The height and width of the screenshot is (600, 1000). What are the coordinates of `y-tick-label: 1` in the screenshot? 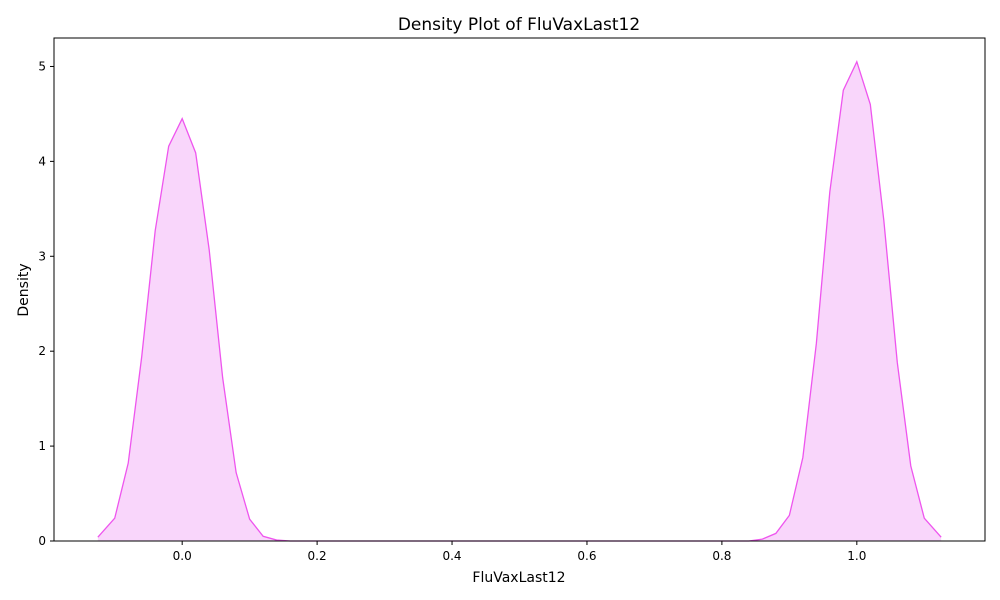 It's located at (42, 446).